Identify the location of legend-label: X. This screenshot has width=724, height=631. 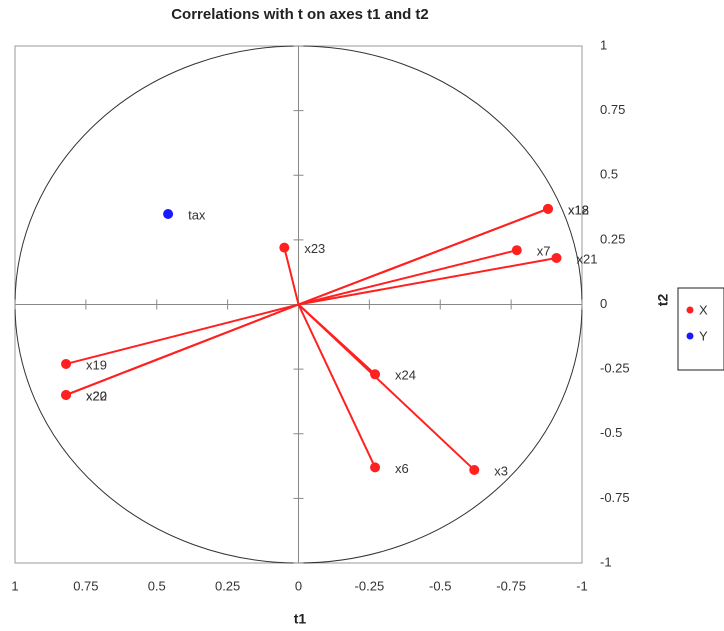
(703, 309).